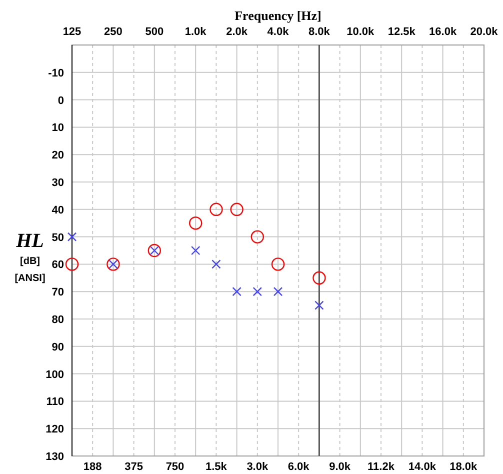 This screenshot has height=474, width=503. What do you see at coordinates (196, 32) in the screenshot?
I see `x-tick-label: 1.0k` at bounding box center [196, 32].